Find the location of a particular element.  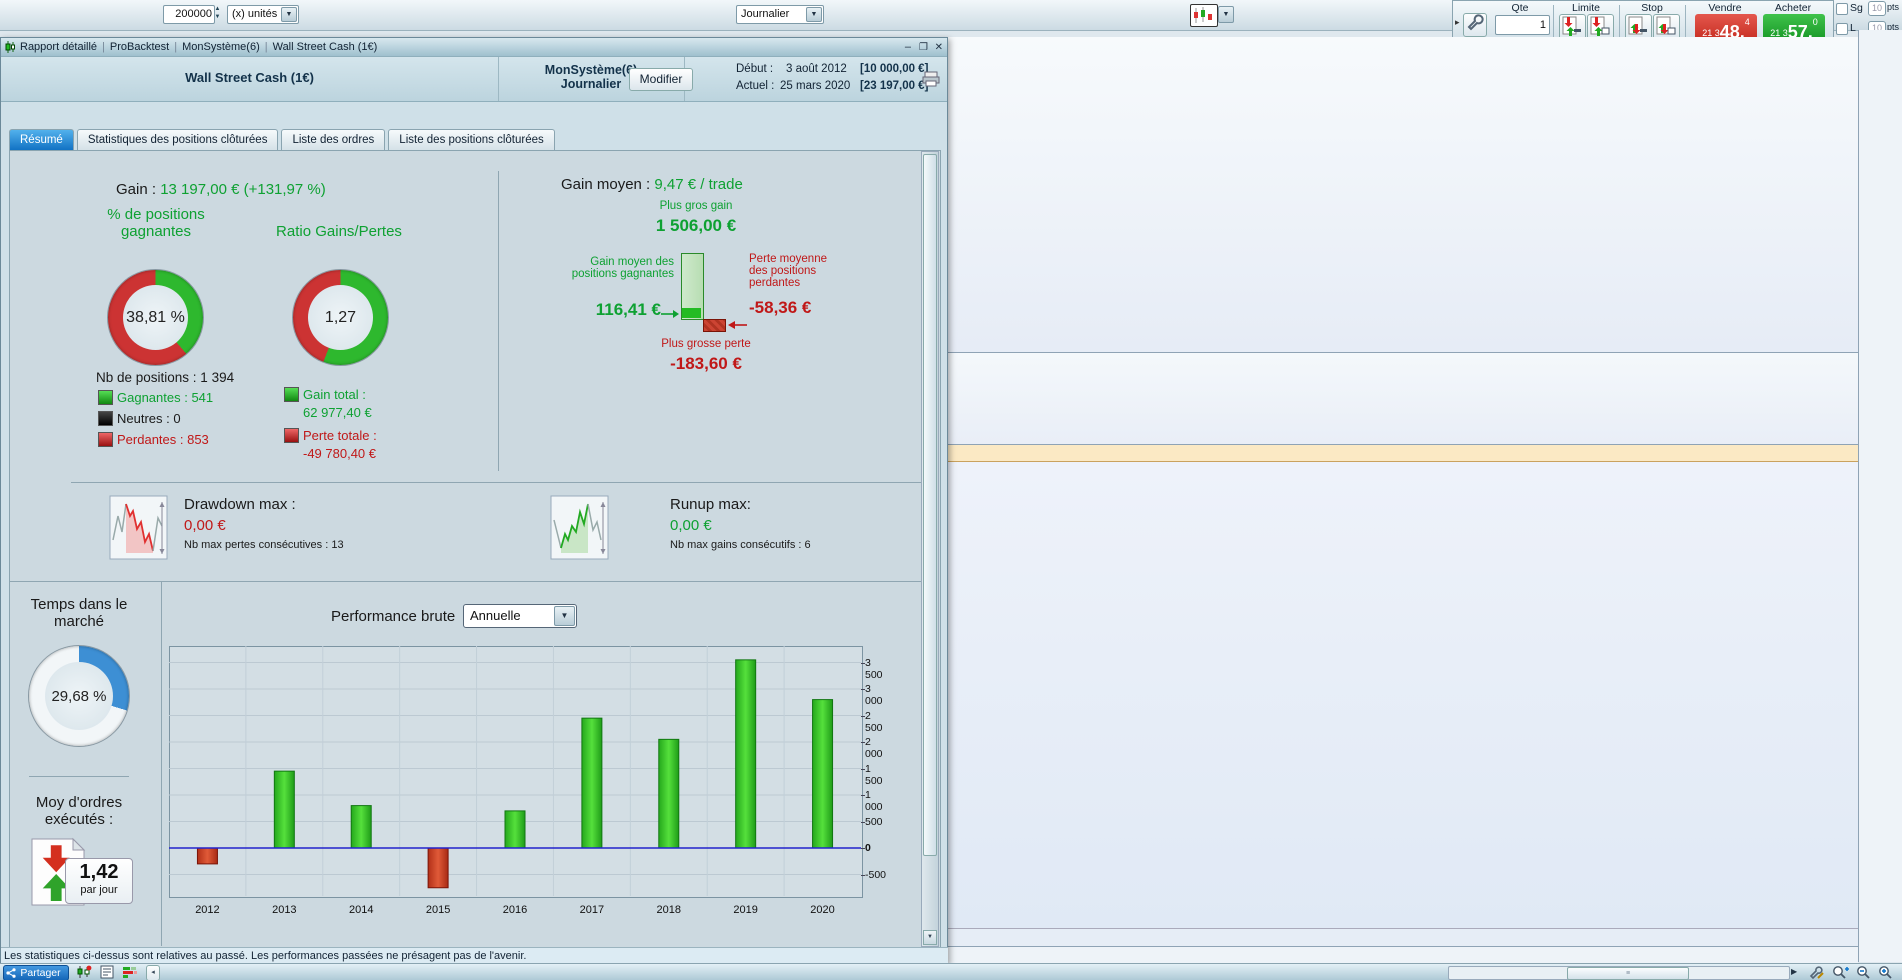

instrument-name: Wall Street Cash (1€) is located at coordinates (249, 77).